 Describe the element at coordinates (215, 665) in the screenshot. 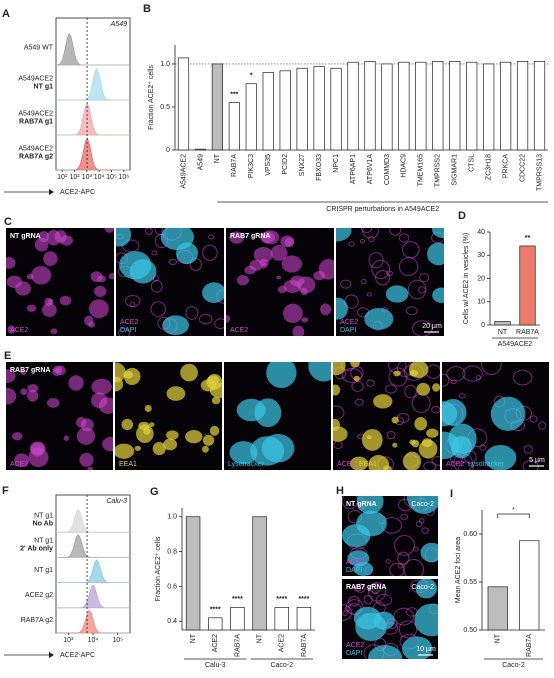

I see `group-label: Calu-3` at that location.